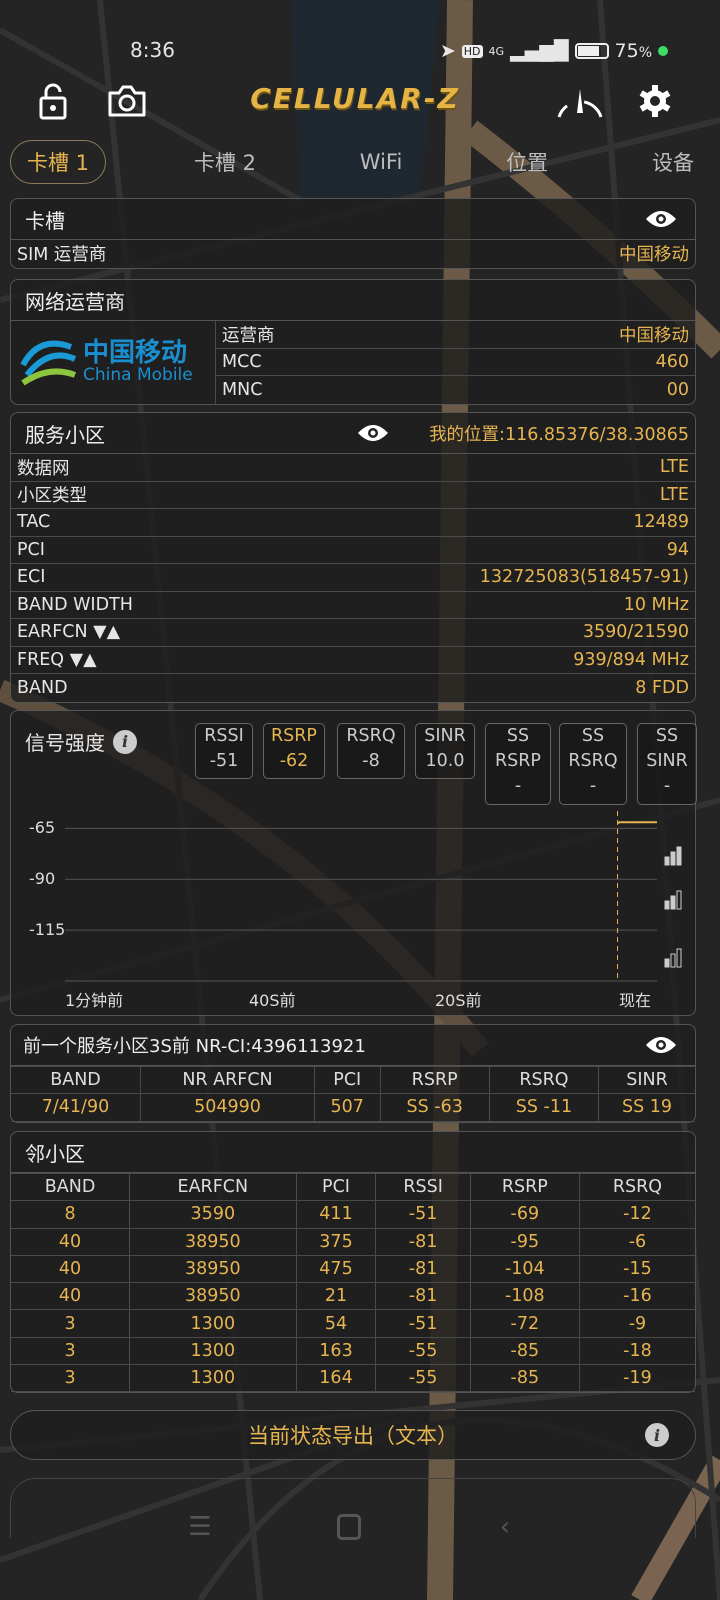 The height and width of the screenshot is (1600, 720). Describe the element at coordinates (353, 1508) in the screenshot. I see `next-card-partial` at that location.